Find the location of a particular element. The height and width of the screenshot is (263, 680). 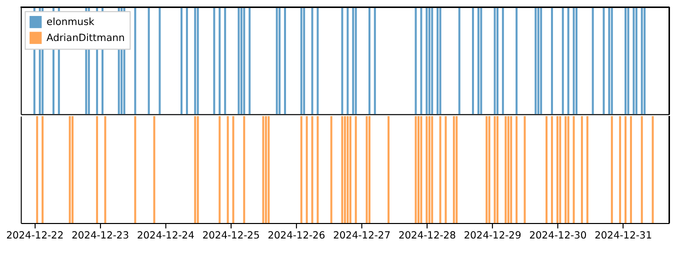

legend-label: elonmusk is located at coordinates (70, 22).